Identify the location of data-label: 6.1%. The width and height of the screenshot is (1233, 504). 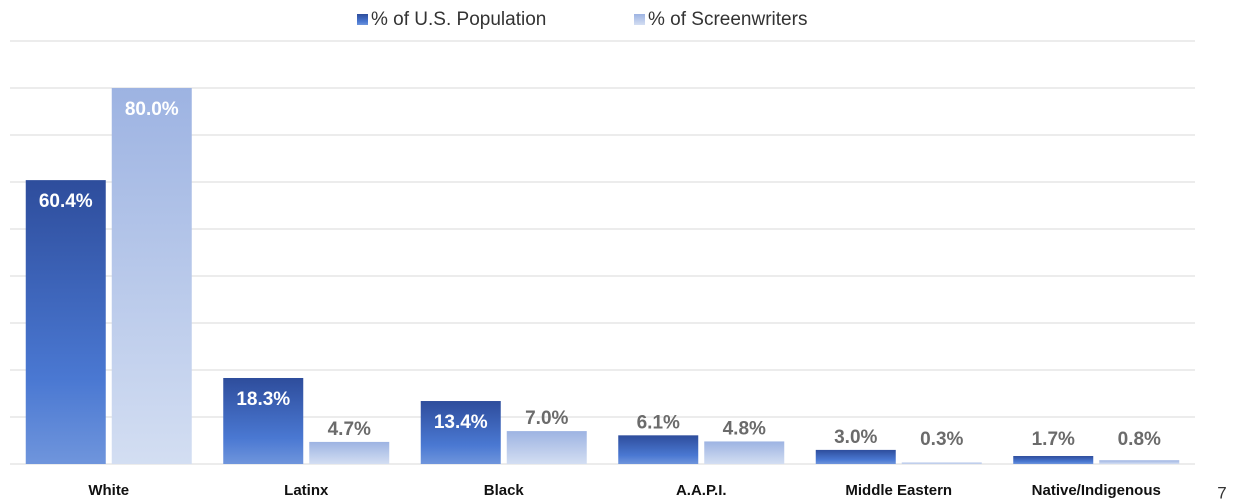
(658, 422).